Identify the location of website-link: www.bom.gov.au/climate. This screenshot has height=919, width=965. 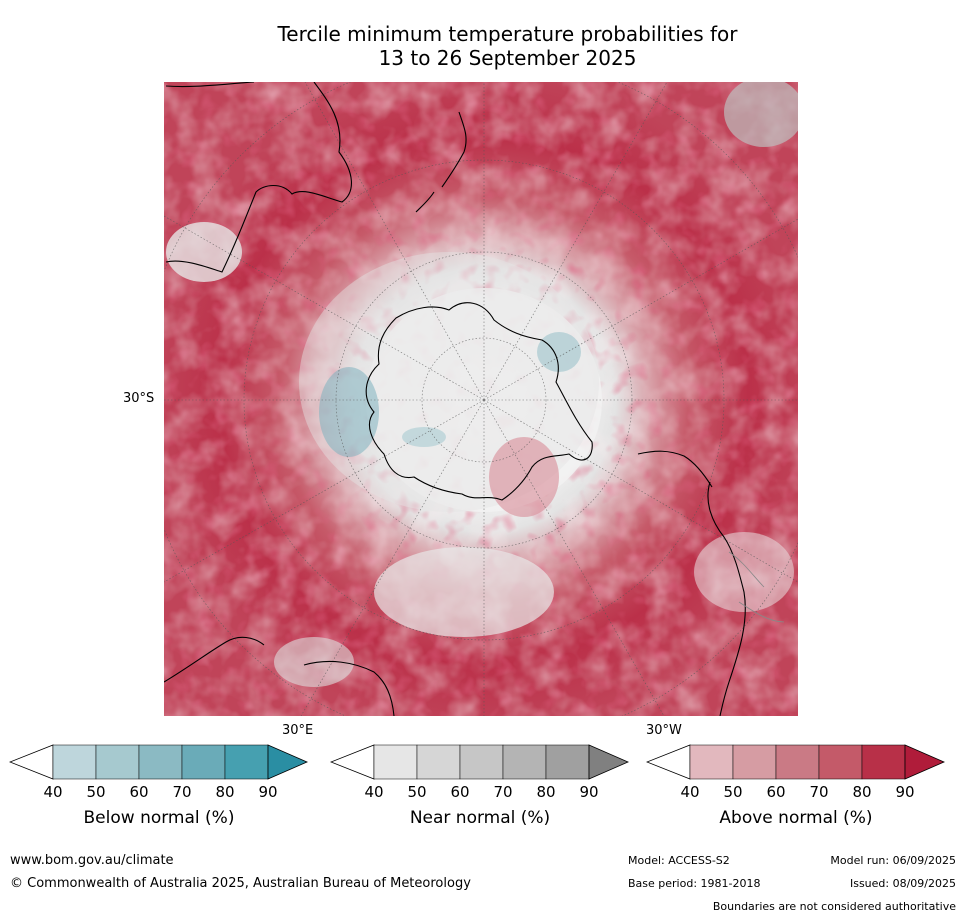
(92, 860).